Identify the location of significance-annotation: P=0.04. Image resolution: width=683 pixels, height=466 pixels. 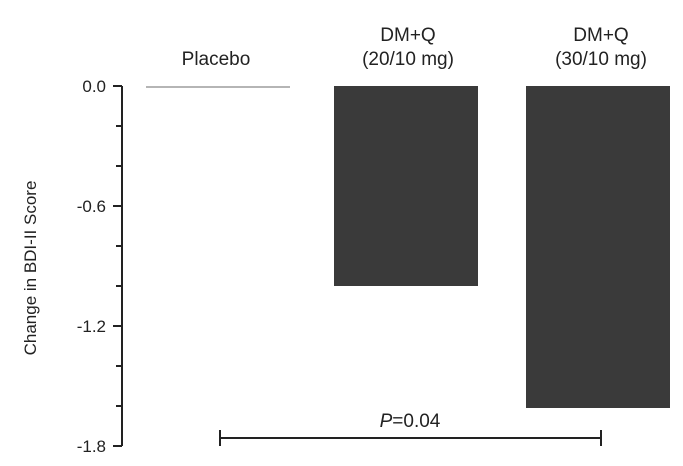
(410, 428).